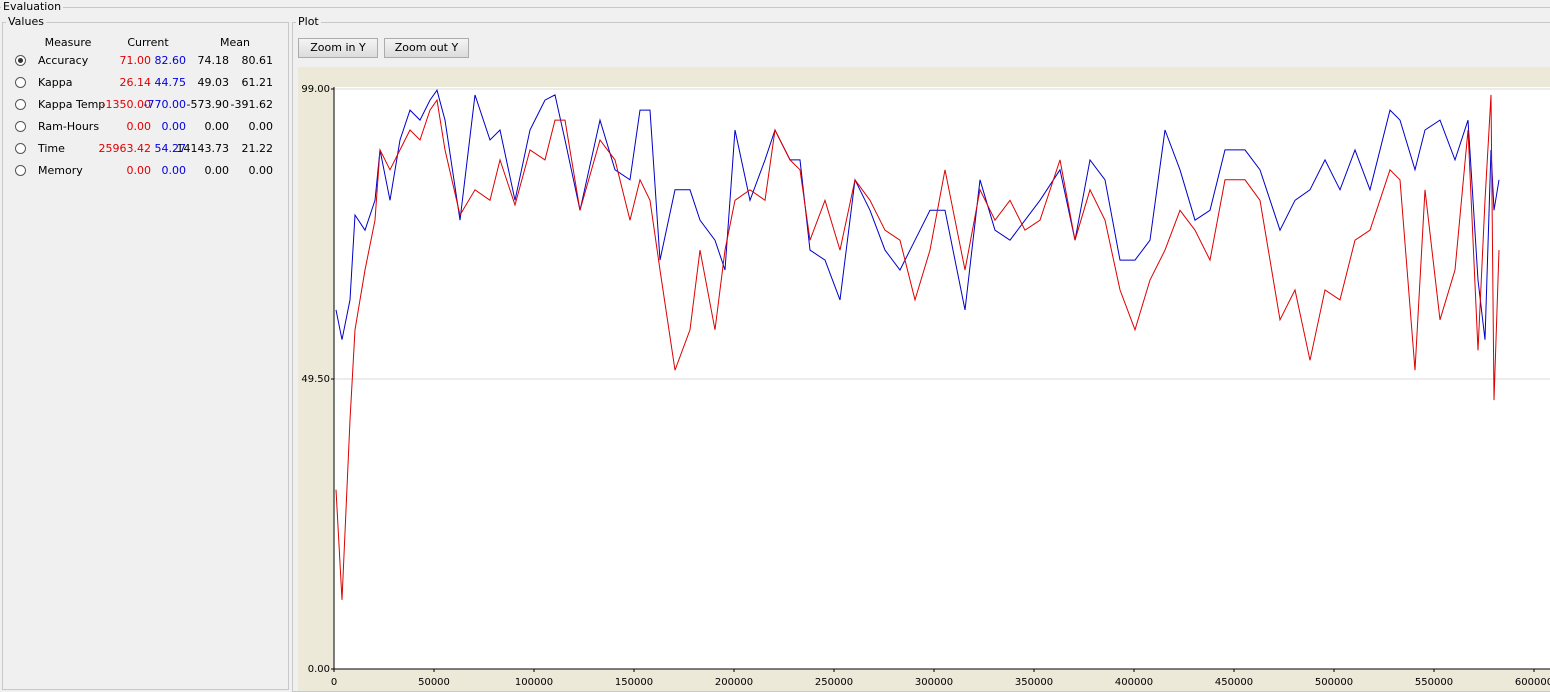  I want to click on window-title: Evaluation, so click(32, 6).